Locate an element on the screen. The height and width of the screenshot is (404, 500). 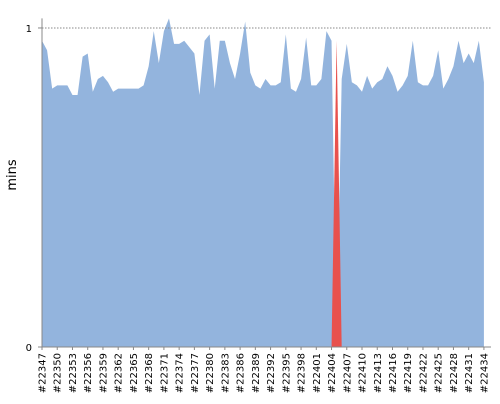
x-tick-label: #22425 is located at coordinates (439, 373).